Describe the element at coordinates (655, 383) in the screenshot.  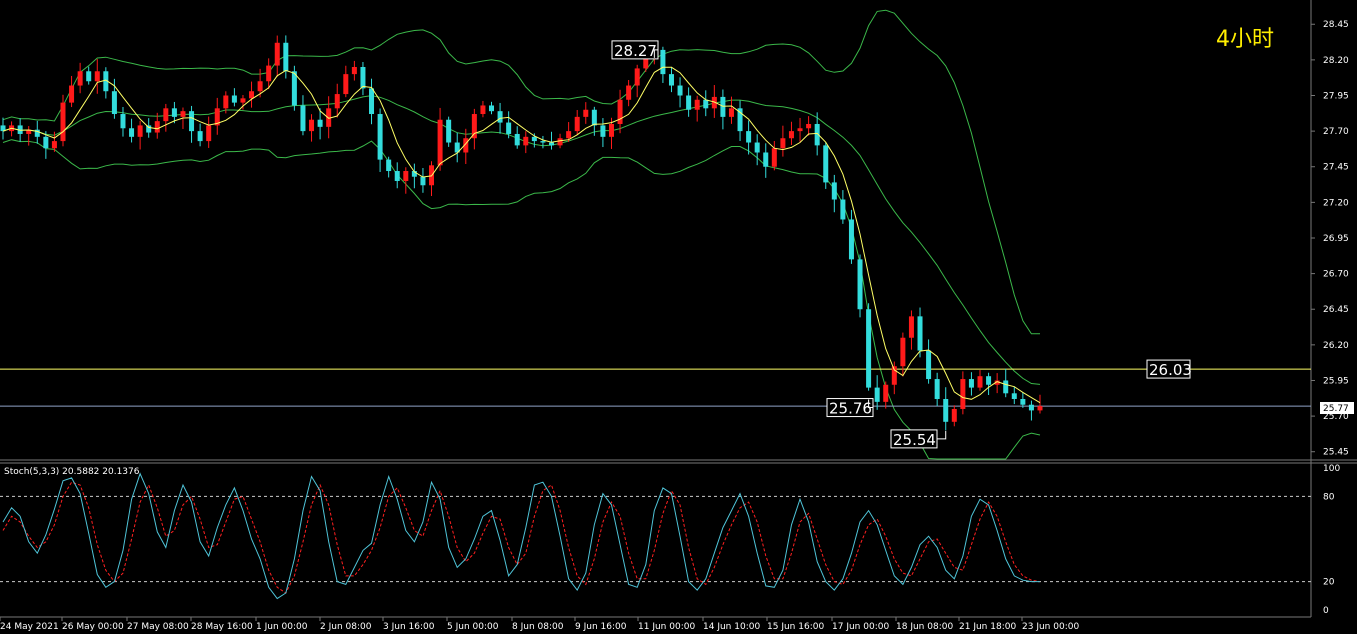
I see `horizontal-levels: 26.03` at that location.